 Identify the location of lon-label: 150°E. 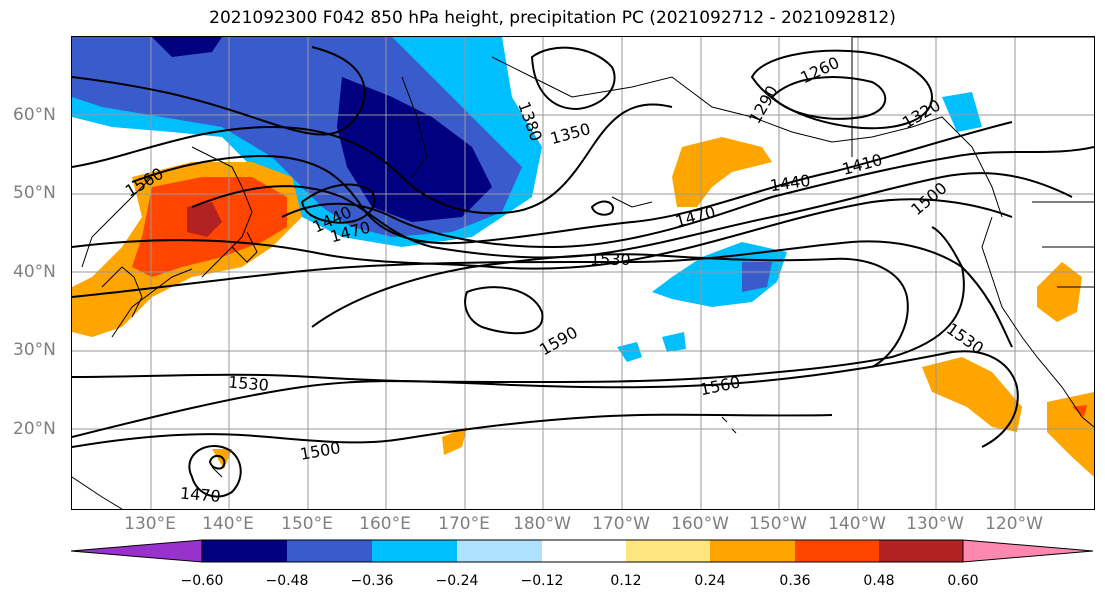
(307, 524).